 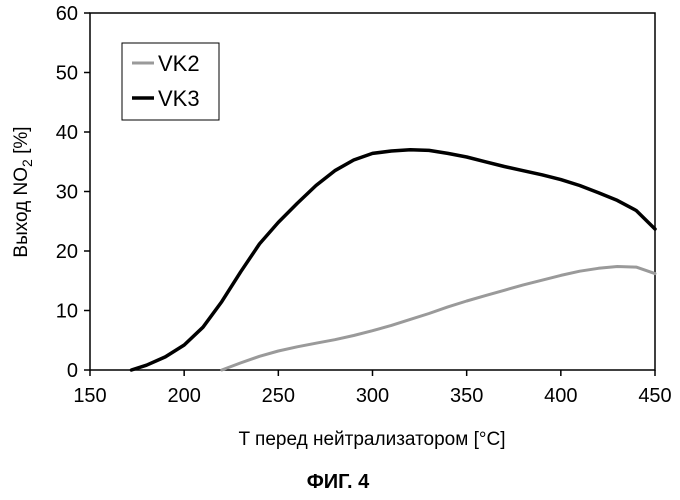 What do you see at coordinates (372, 439) in the screenshot?
I see `x-axis-title: T перед нейтрализатором [°C]` at bounding box center [372, 439].